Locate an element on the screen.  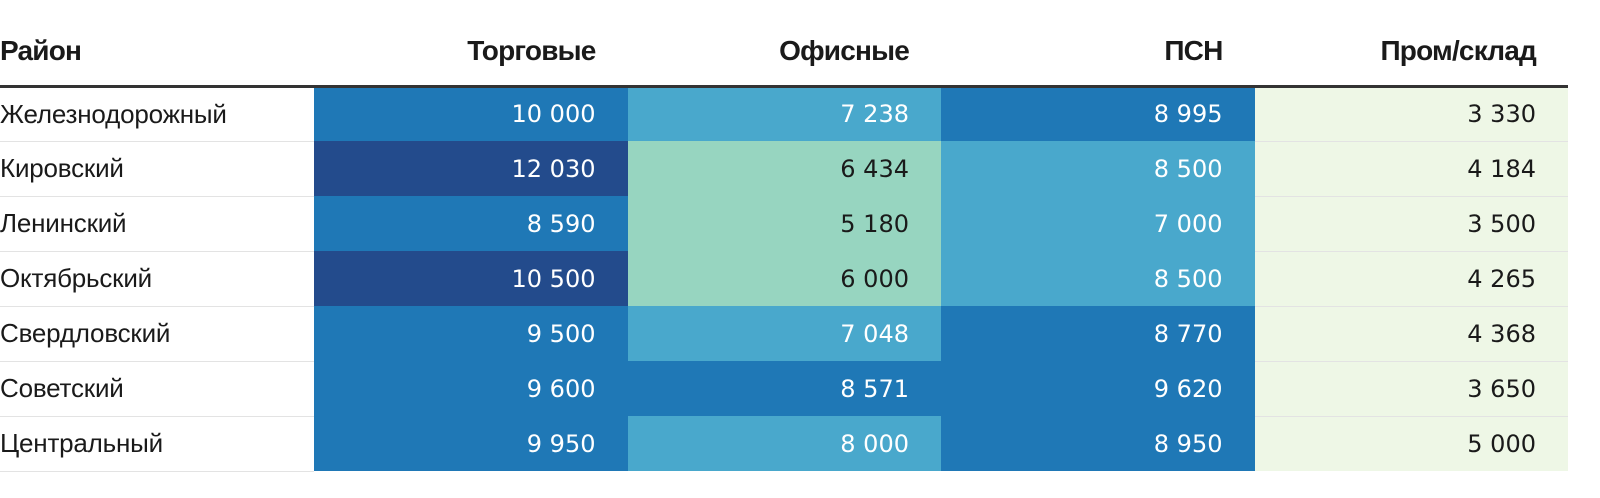
heat-cell: 4 368 is located at coordinates (1411, 334).